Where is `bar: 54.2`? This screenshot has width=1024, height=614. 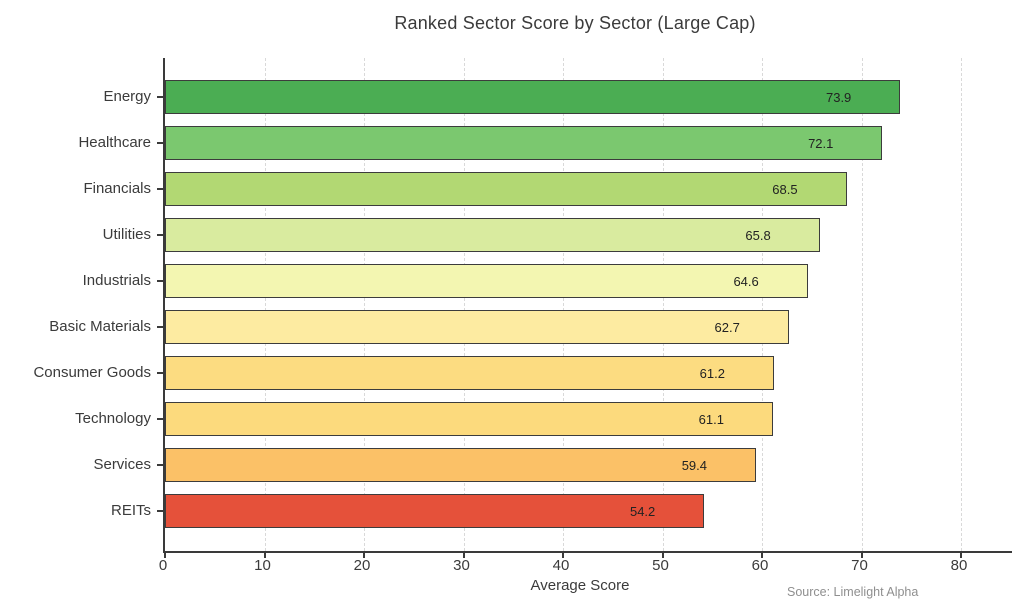 bar: 54.2 is located at coordinates (435, 511).